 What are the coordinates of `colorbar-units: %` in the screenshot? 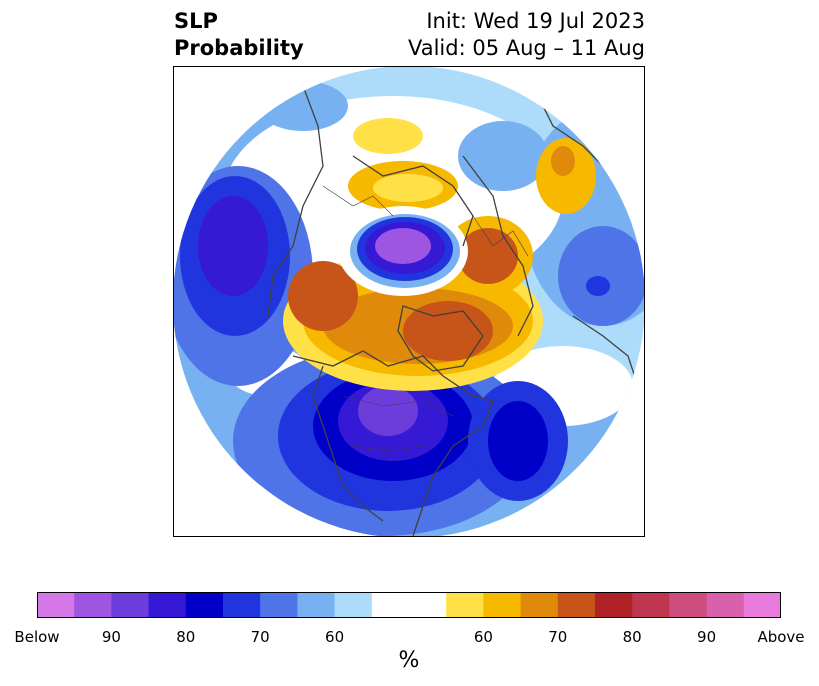 It's located at (409, 660).